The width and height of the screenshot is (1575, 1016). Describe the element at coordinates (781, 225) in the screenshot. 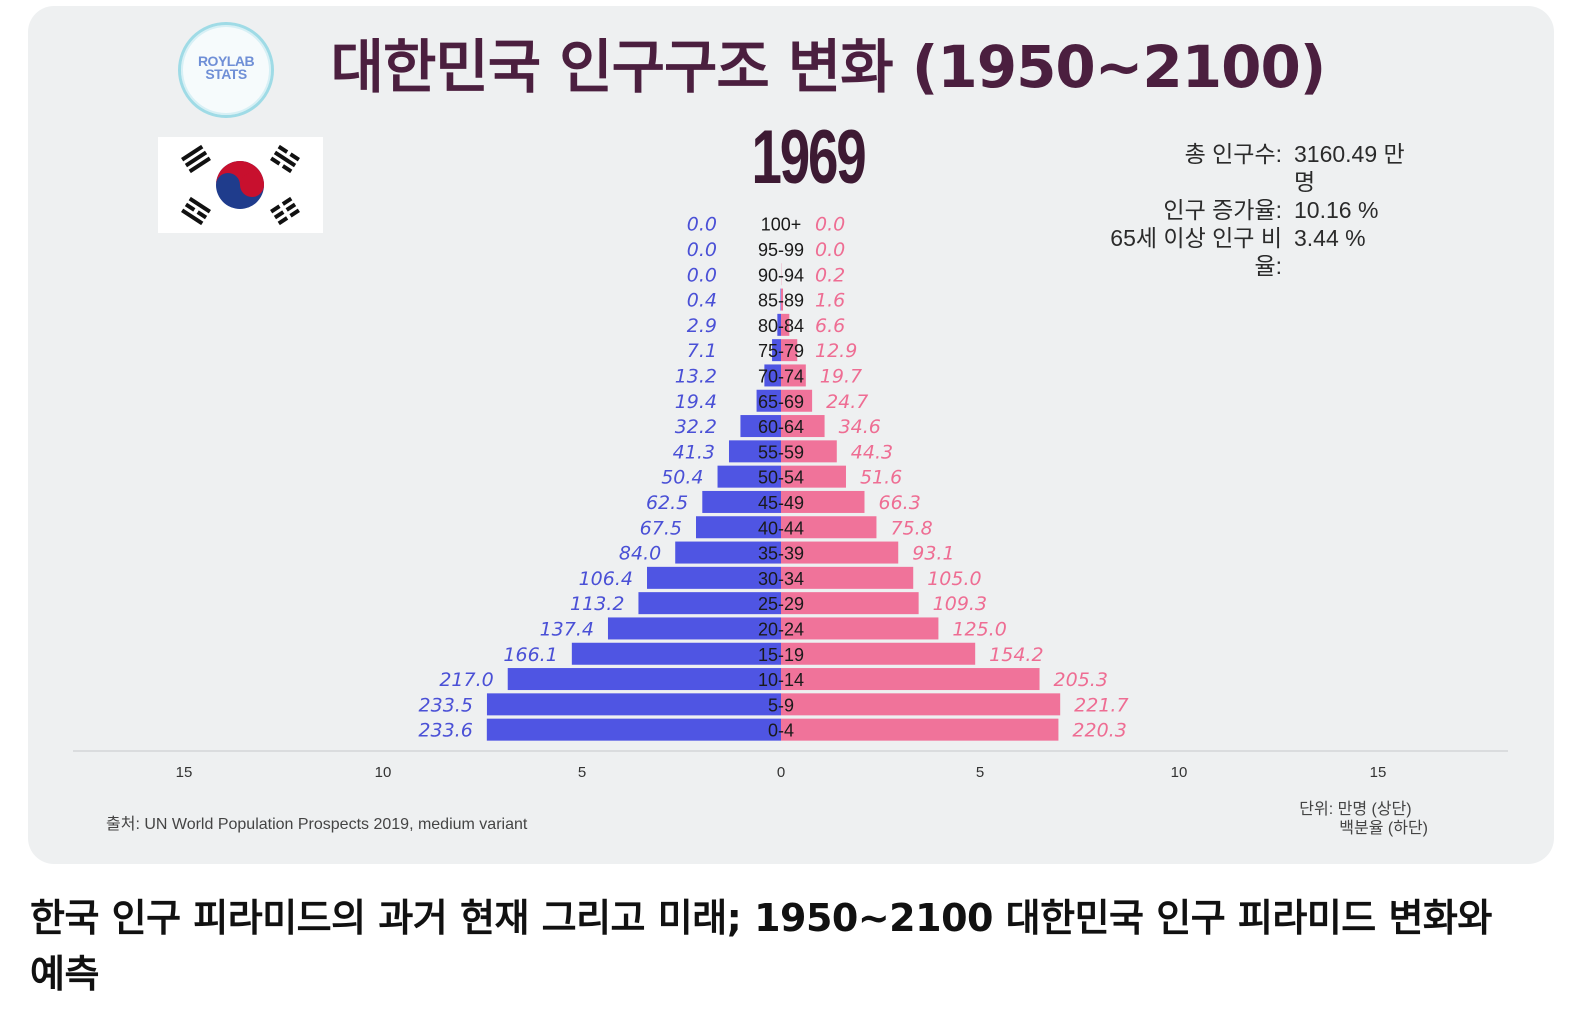

I see `age-group-label: 100+` at that location.